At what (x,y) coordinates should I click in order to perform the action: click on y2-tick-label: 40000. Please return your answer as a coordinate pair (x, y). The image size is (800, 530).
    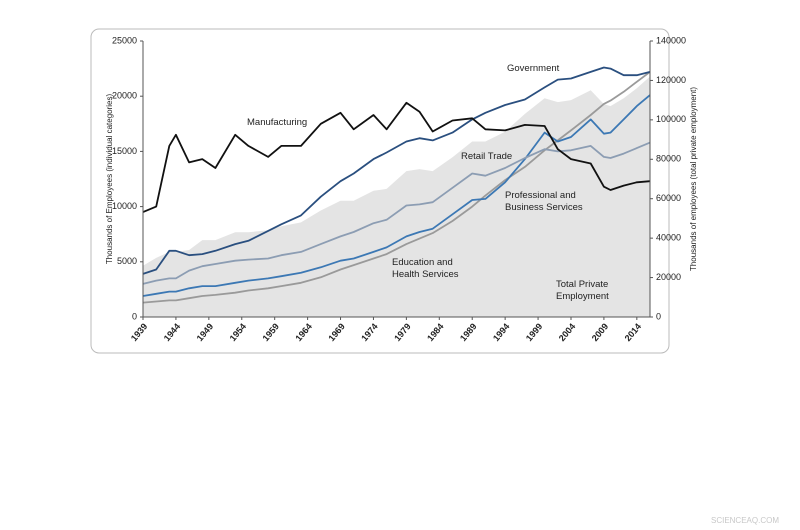
    Looking at the image, I should click on (668, 238).